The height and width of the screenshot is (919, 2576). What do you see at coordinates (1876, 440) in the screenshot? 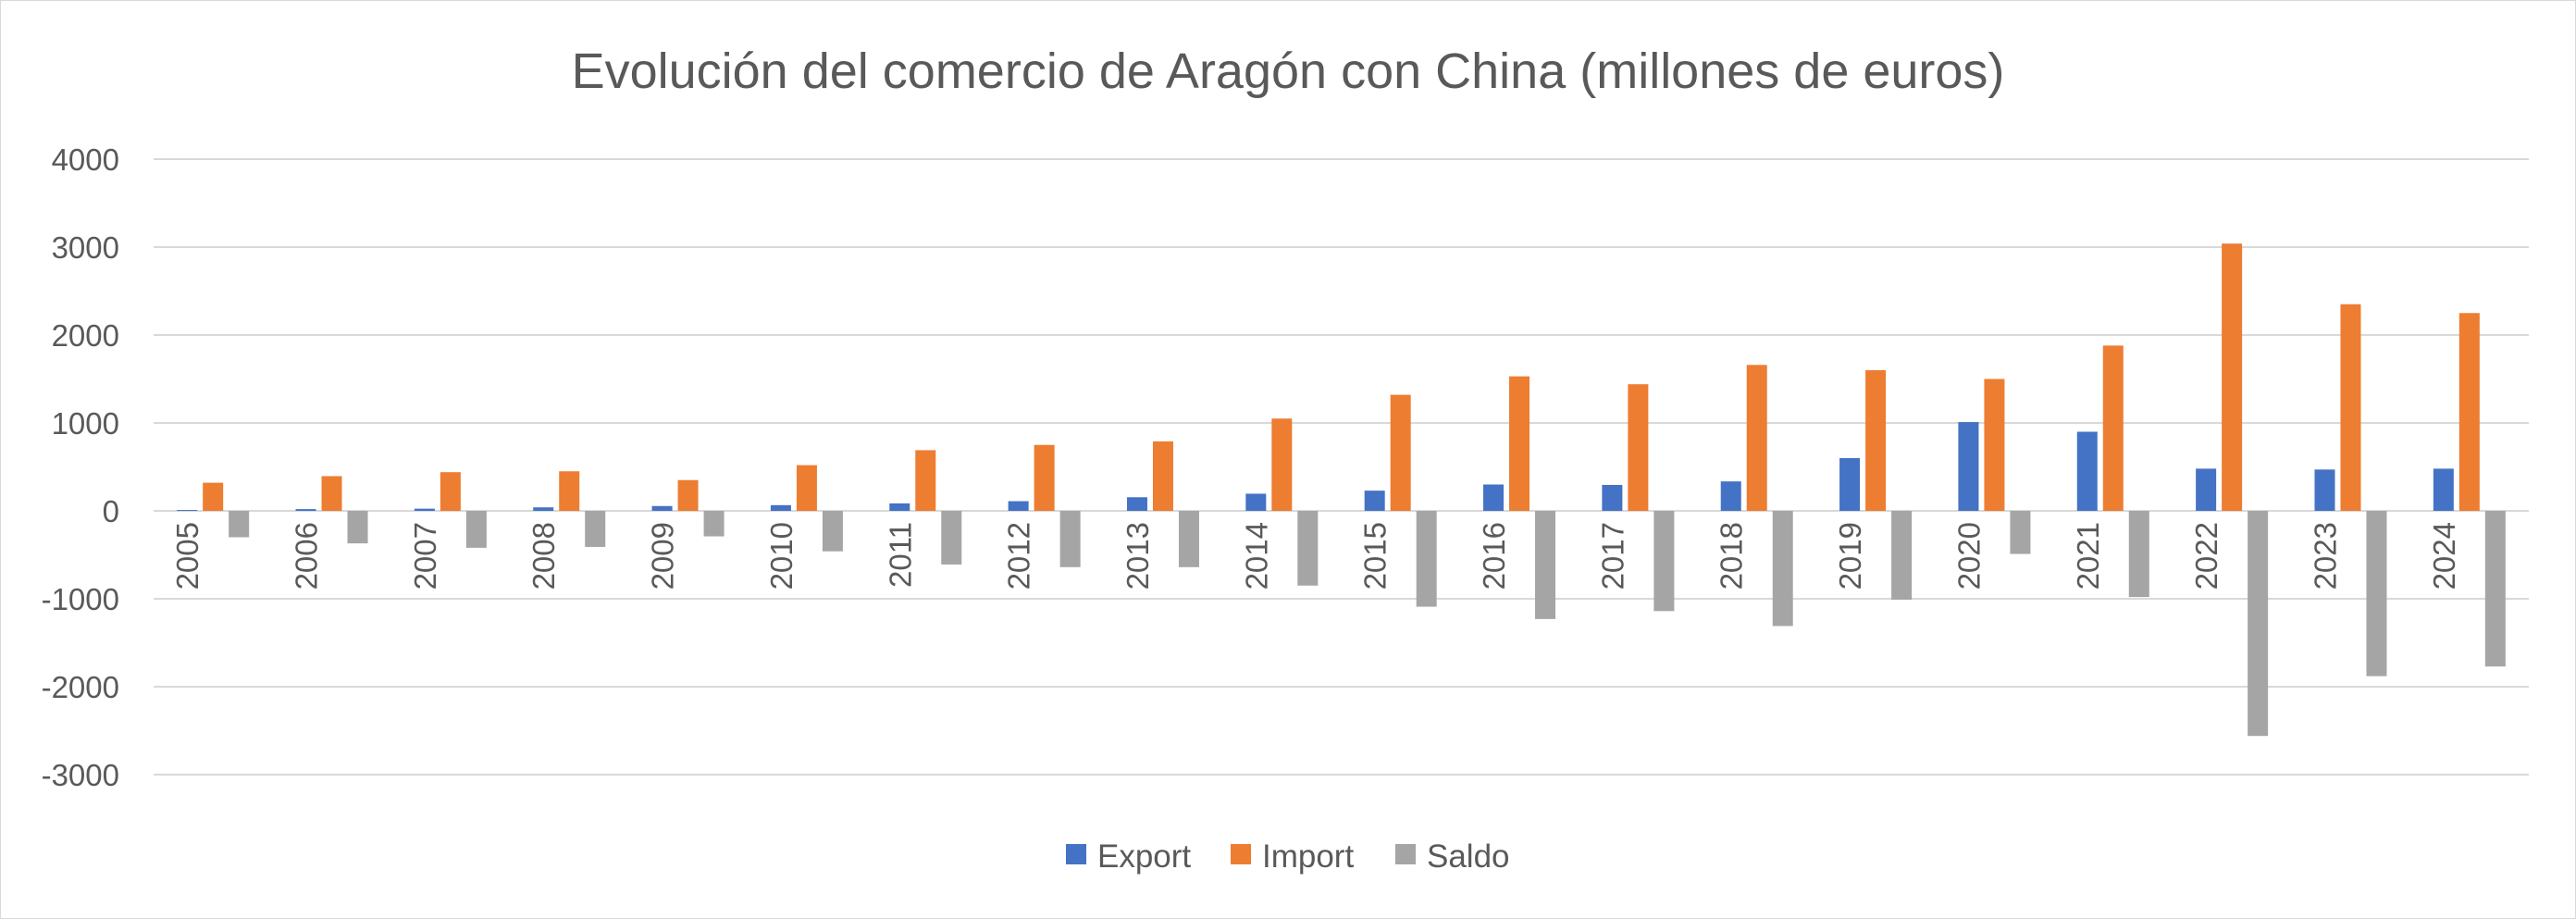
I see `bar-import-2019` at bounding box center [1876, 440].